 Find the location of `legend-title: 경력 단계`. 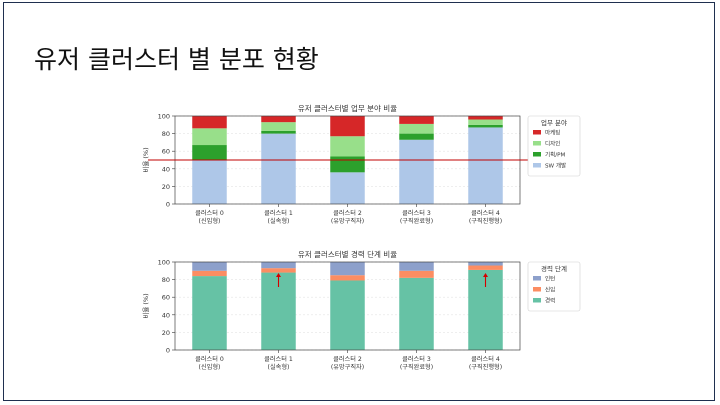

legend-title: 경력 단계 is located at coordinates (554, 268).